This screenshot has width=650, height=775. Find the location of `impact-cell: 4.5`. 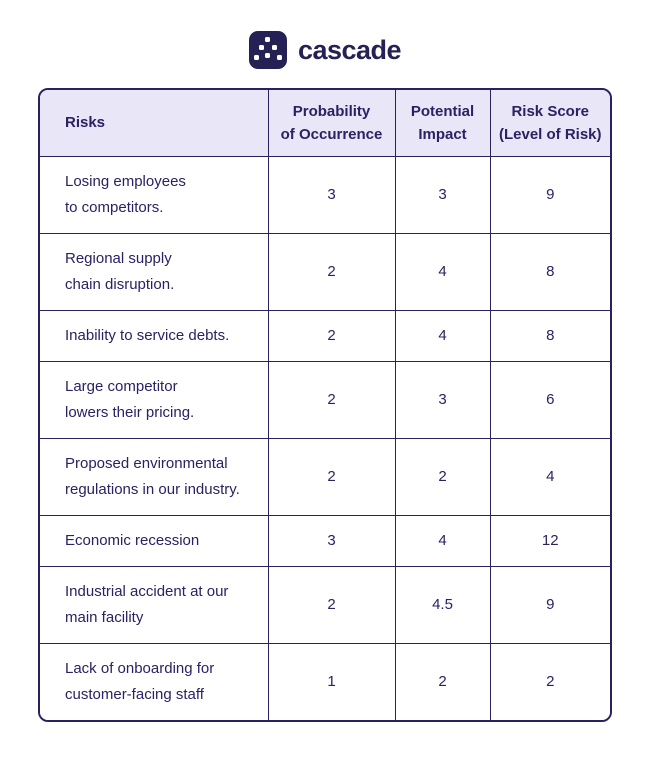

impact-cell: 4.5 is located at coordinates (443, 605).